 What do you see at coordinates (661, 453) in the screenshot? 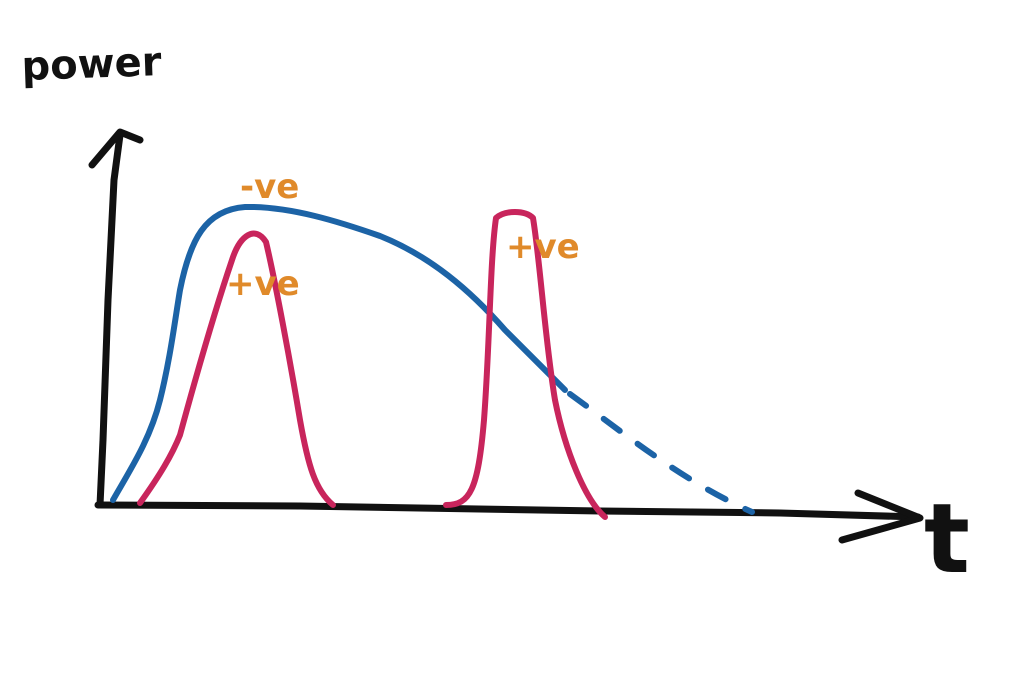
I see `blue-curve-dashed` at bounding box center [661, 453].